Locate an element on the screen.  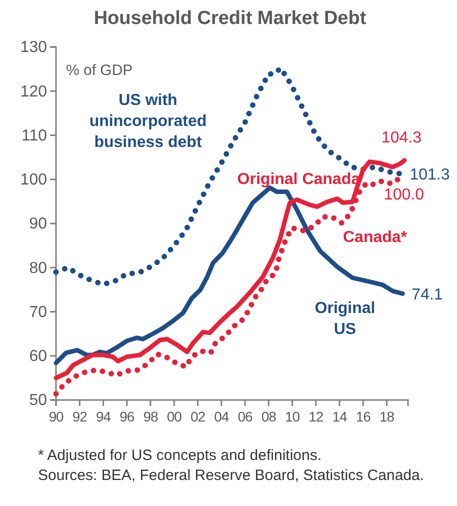
x-tick-label: 04 is located at coordinates (222, 416).